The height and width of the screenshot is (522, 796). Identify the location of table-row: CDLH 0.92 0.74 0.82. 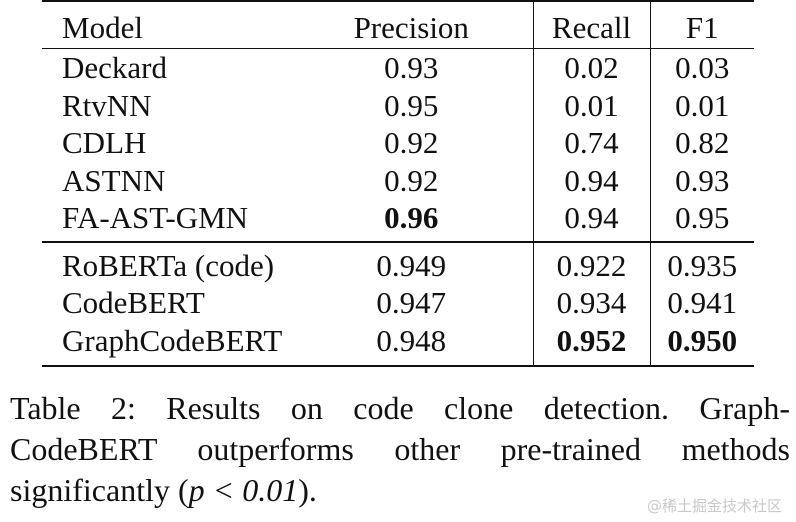
(398, 143).